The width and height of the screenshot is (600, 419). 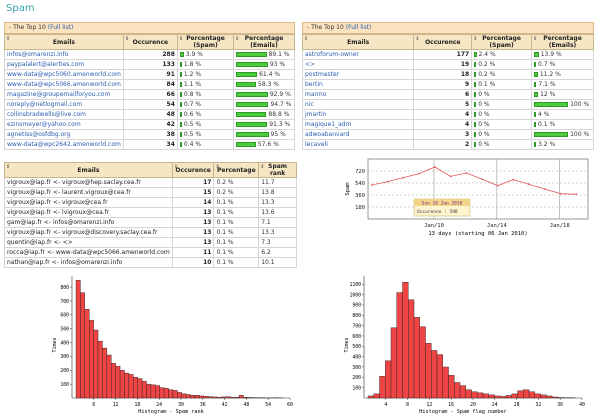 I want to click on emails-percentage-cell: 0.1 %, so click(x=562, y=124).